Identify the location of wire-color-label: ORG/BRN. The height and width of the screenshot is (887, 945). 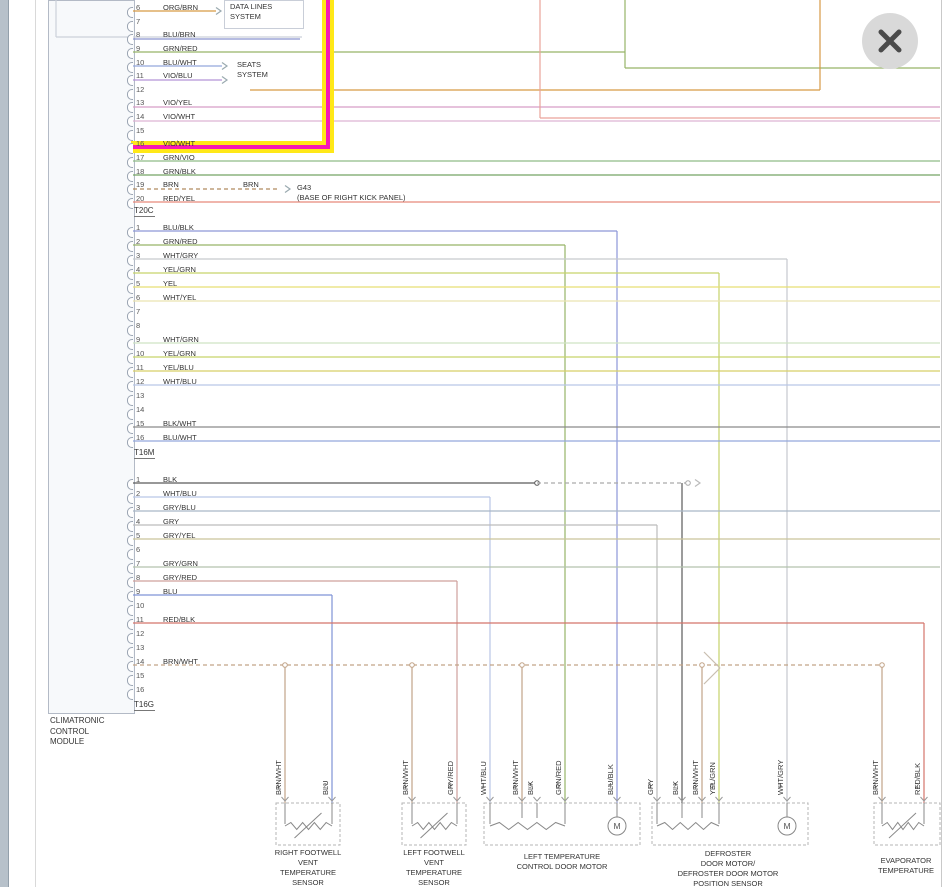
(181, 7).